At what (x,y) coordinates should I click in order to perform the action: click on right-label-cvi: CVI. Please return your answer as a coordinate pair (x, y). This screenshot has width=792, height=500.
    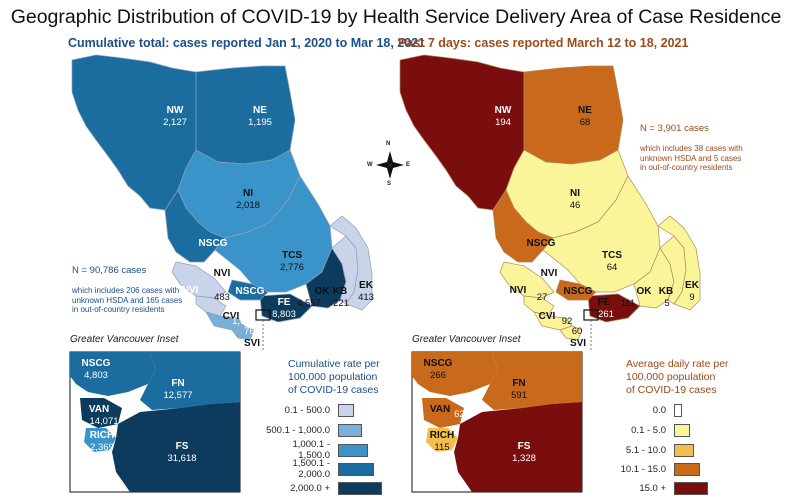
    Looking at the image, I should click on (547, 316).